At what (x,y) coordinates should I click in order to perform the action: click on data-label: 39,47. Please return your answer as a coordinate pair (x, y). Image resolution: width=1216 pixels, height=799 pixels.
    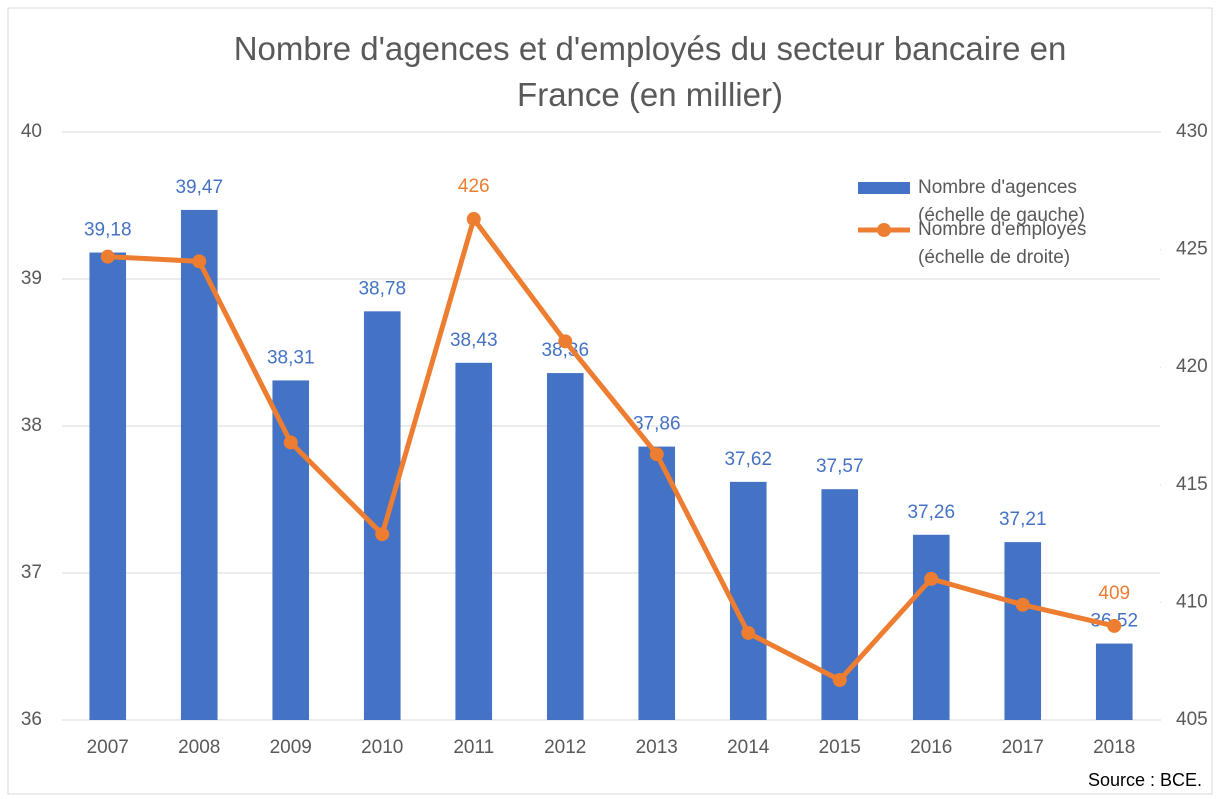
    Looking at the image, I should click on (199, 187).